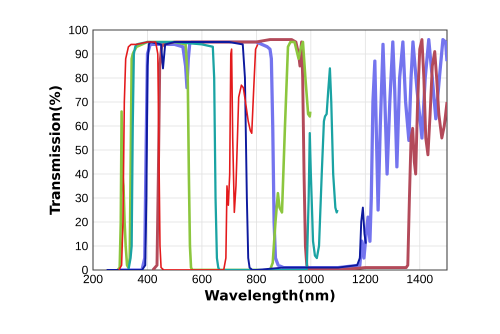 The image size is (500, 334). Describe the element at coordinates (82, 54) in the screenshot. I see `y-tick-label: 90` at that location.